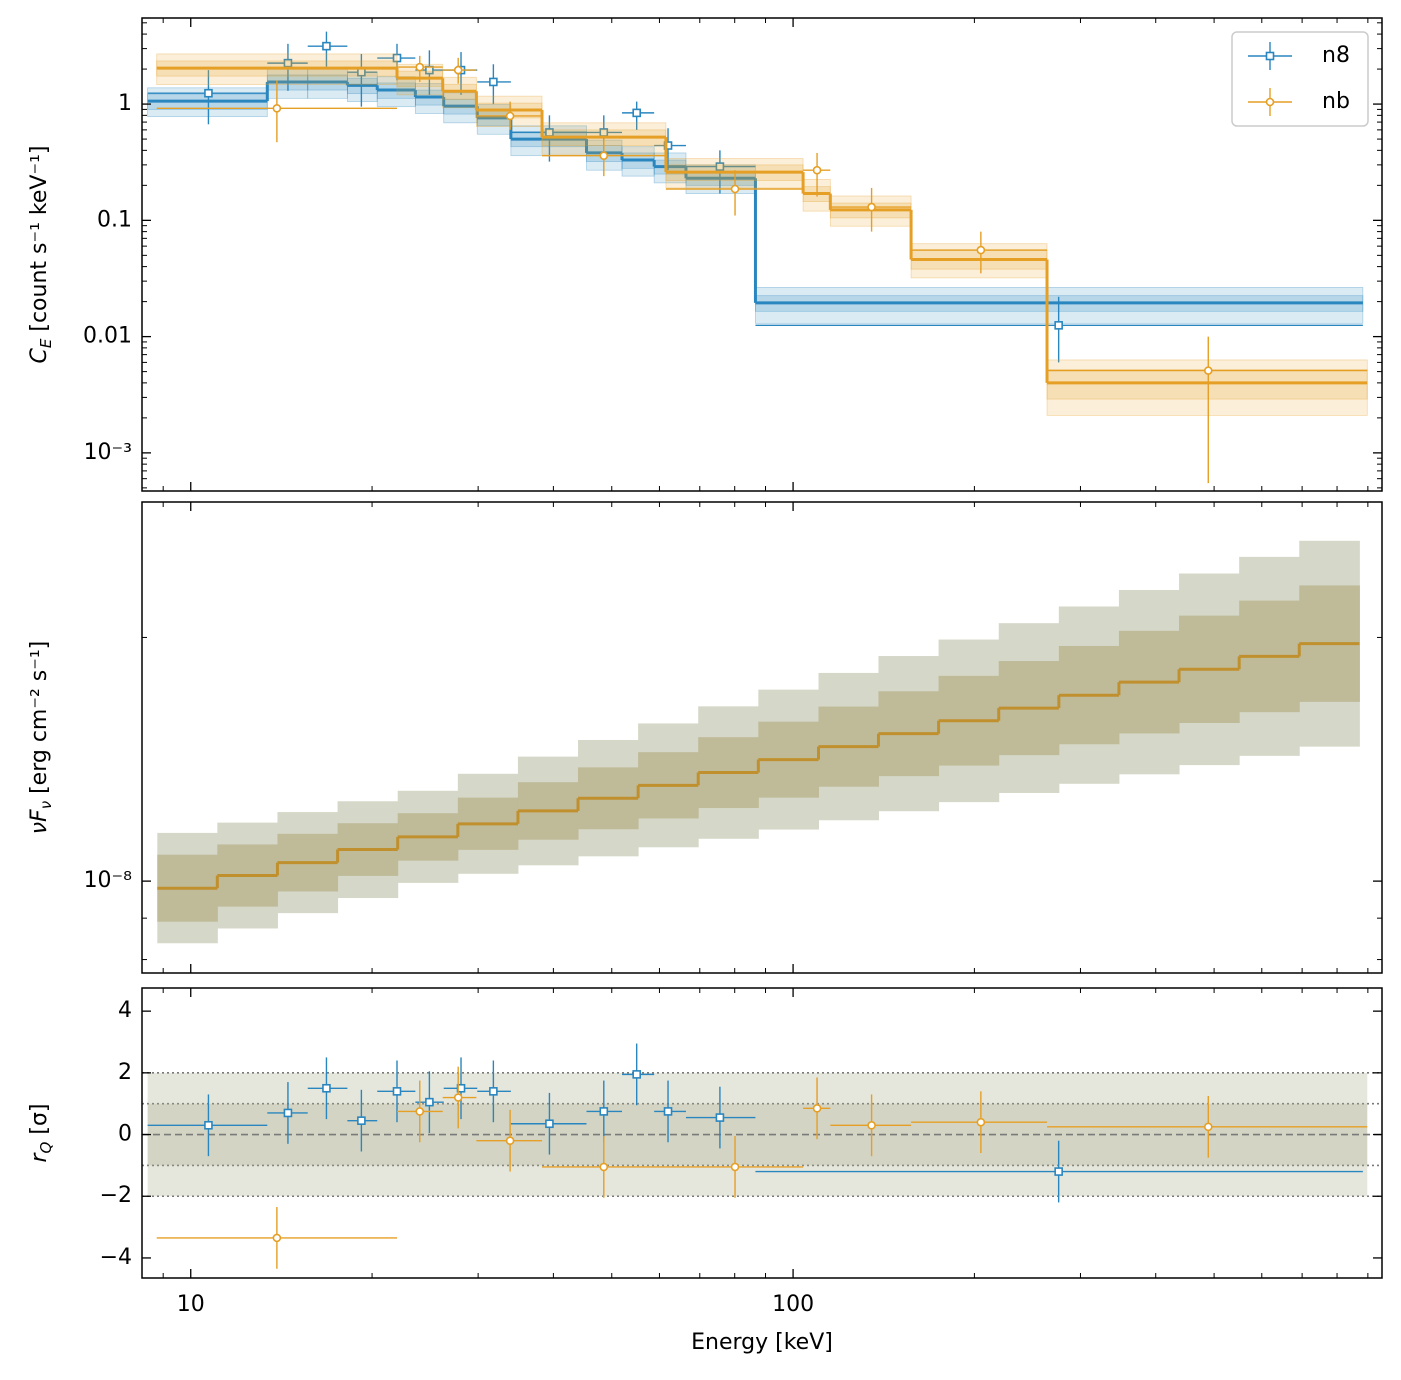 This screenshot has height=1380, width=1401. I want to click on legend: n8 nb, so click(1300, 79).